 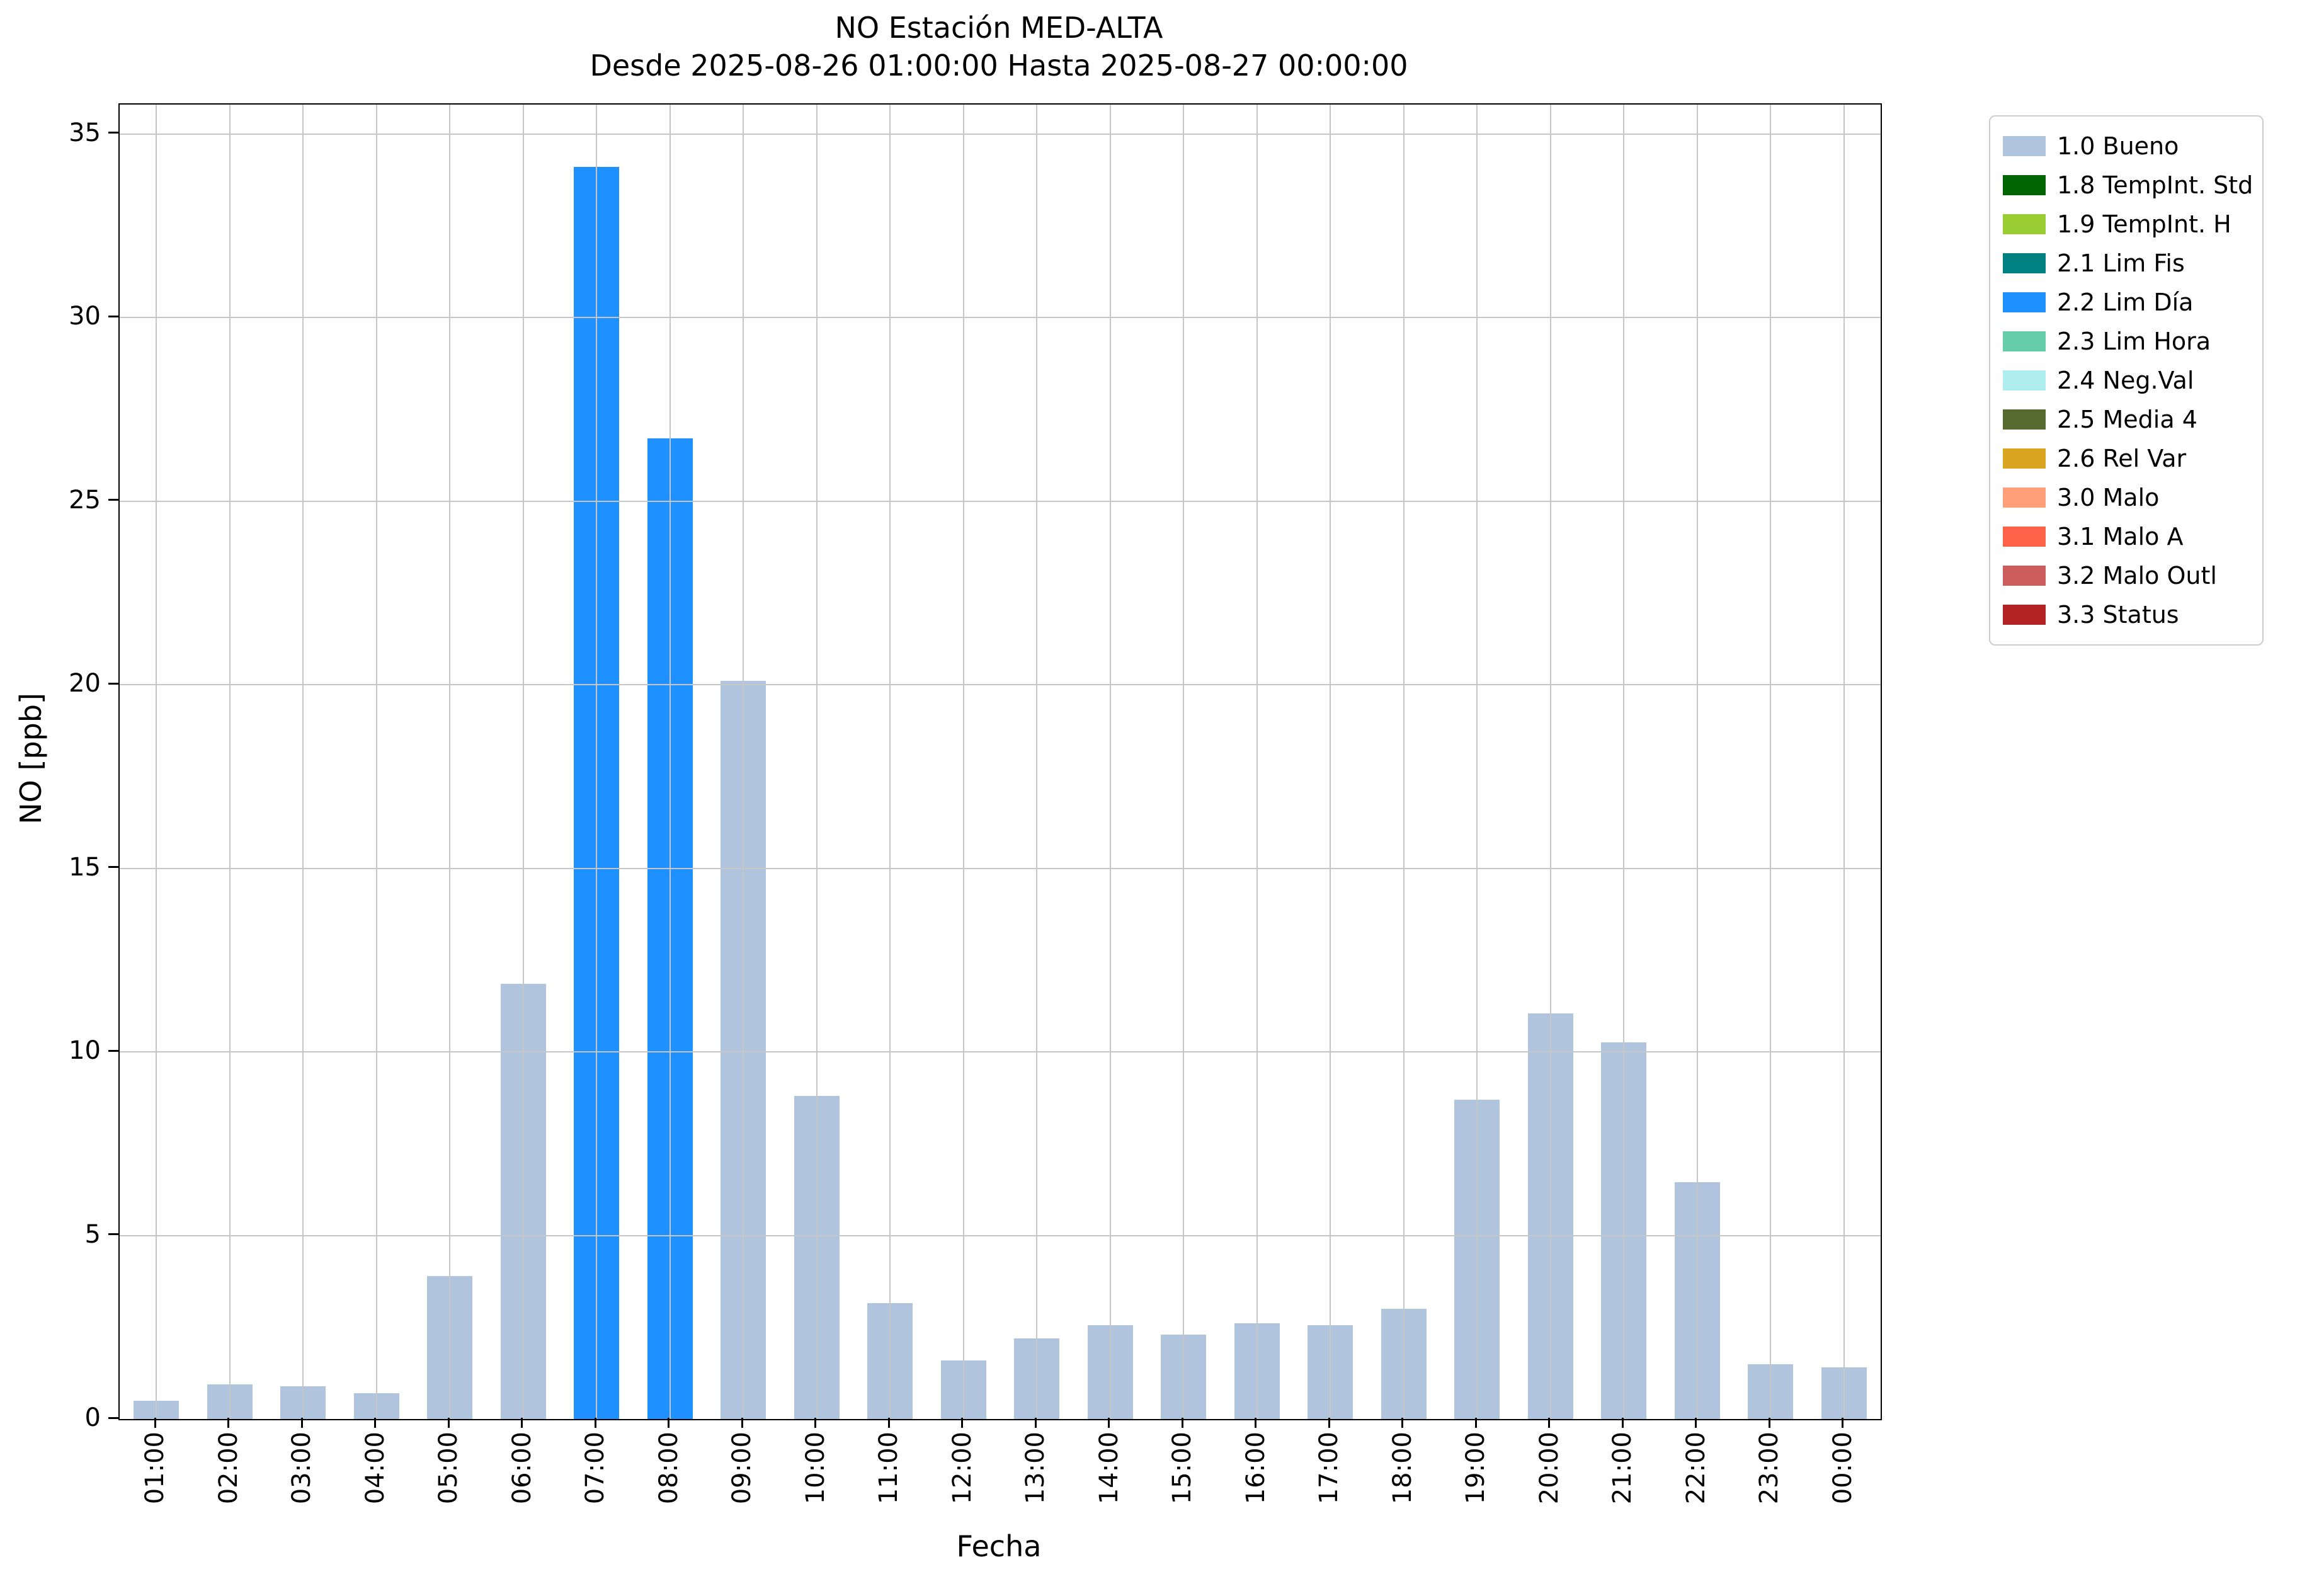 I want to click on legend-item: 2.1 Lim Fis, so click(x=2126, y=263).